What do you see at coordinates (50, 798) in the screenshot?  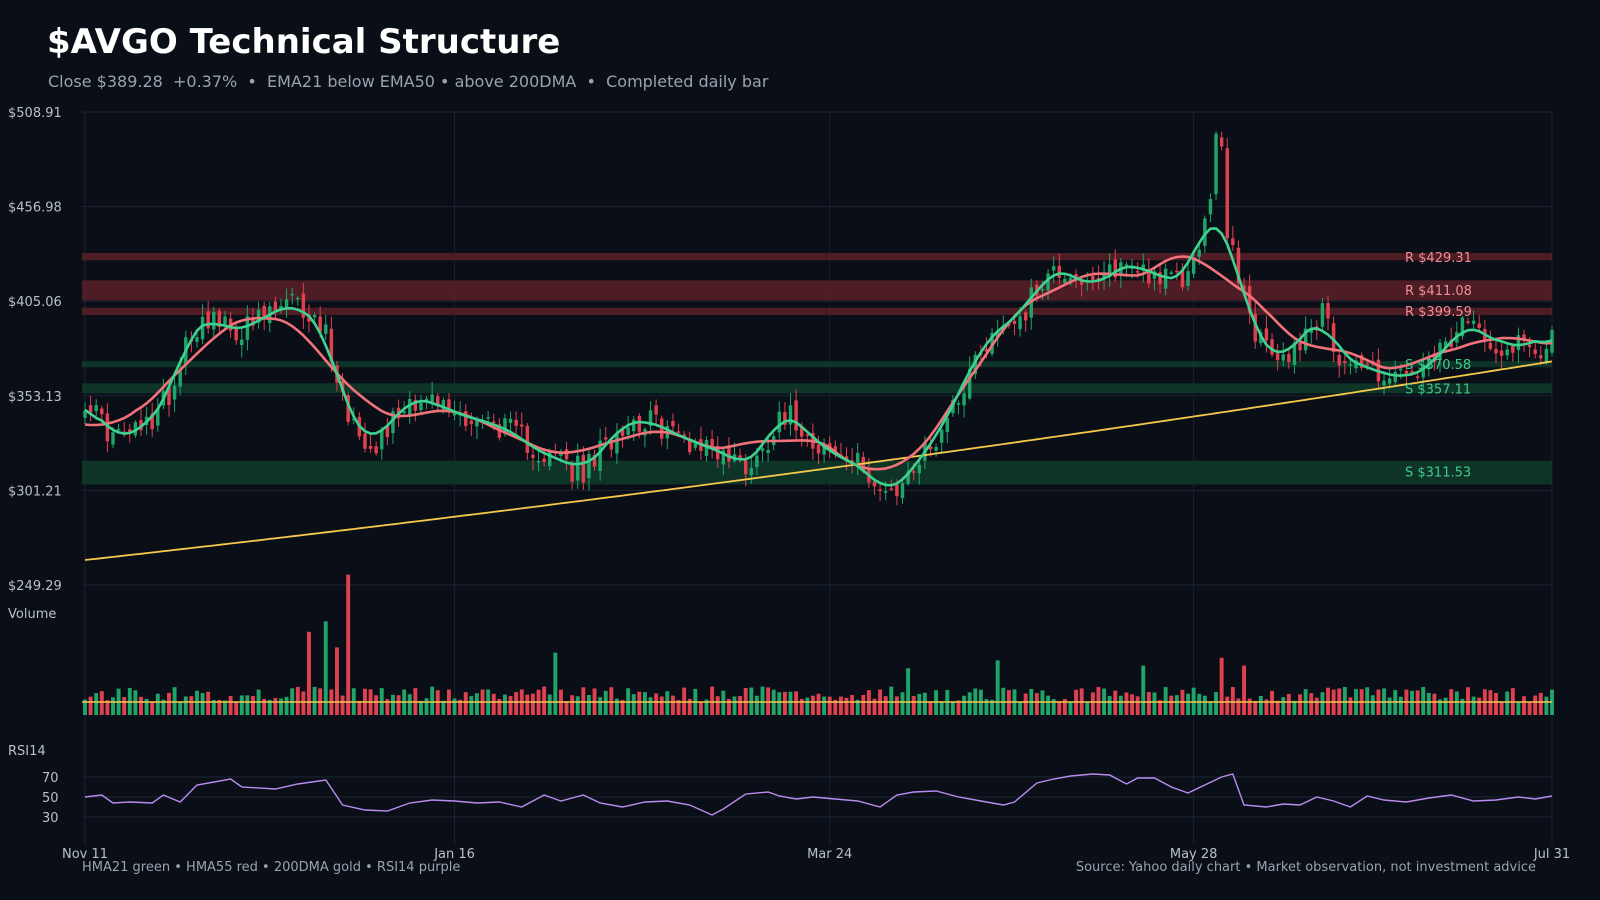 I see `rsi-tick-label: 50` at bounding box center [50, 798].